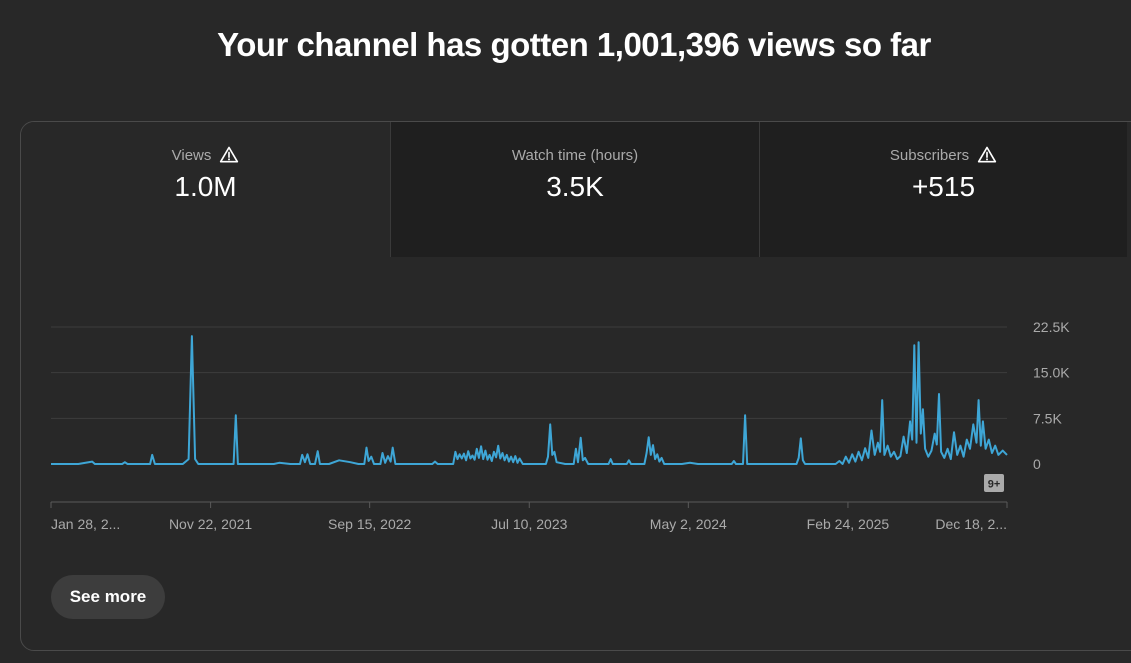 This screenshot has height=663, width=1131. What do you see at coordinates (108, 597) in the screenshot?
I see `see-more-button: See more` at bounding box center [108, 597].